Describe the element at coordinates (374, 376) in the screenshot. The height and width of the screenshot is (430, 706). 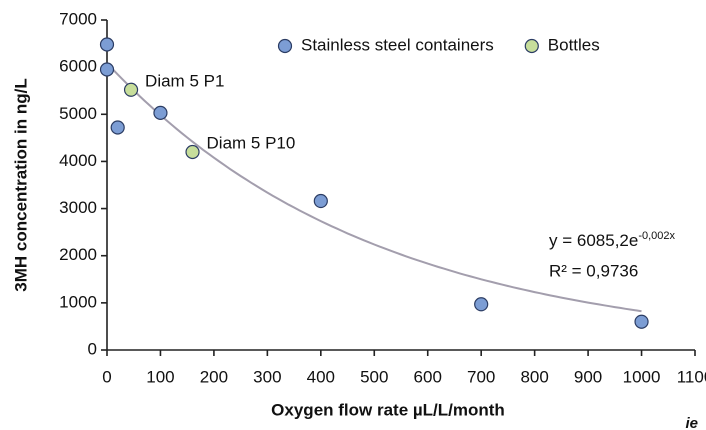
I see `x-tick-label: 500` at that location.